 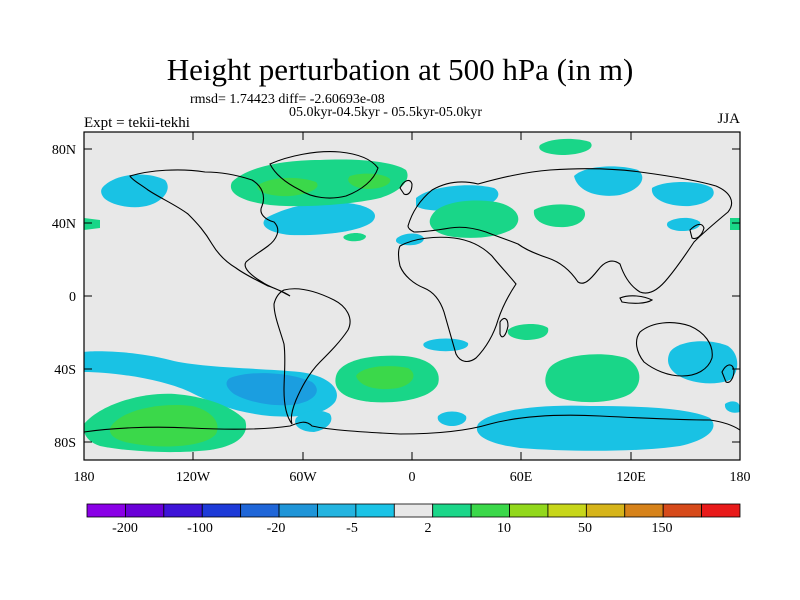 I want to click on coast-antarctica, so click(x=412, y=424).